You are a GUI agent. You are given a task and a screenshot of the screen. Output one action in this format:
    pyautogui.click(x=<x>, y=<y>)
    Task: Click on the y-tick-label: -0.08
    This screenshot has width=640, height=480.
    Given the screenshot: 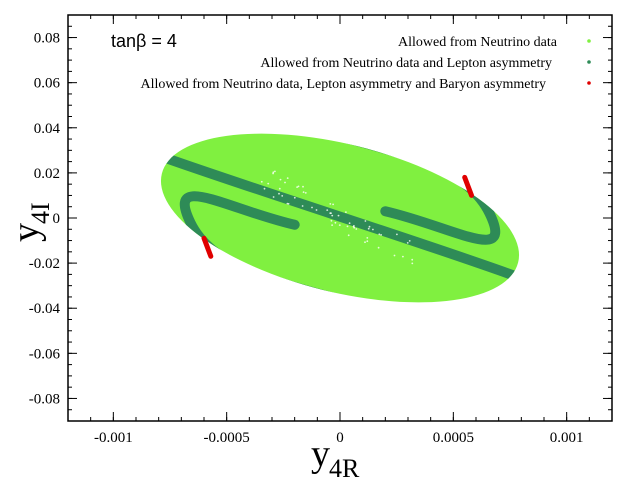 What is the action you would take?
    pyautogui.click(x=44, y=399)
    